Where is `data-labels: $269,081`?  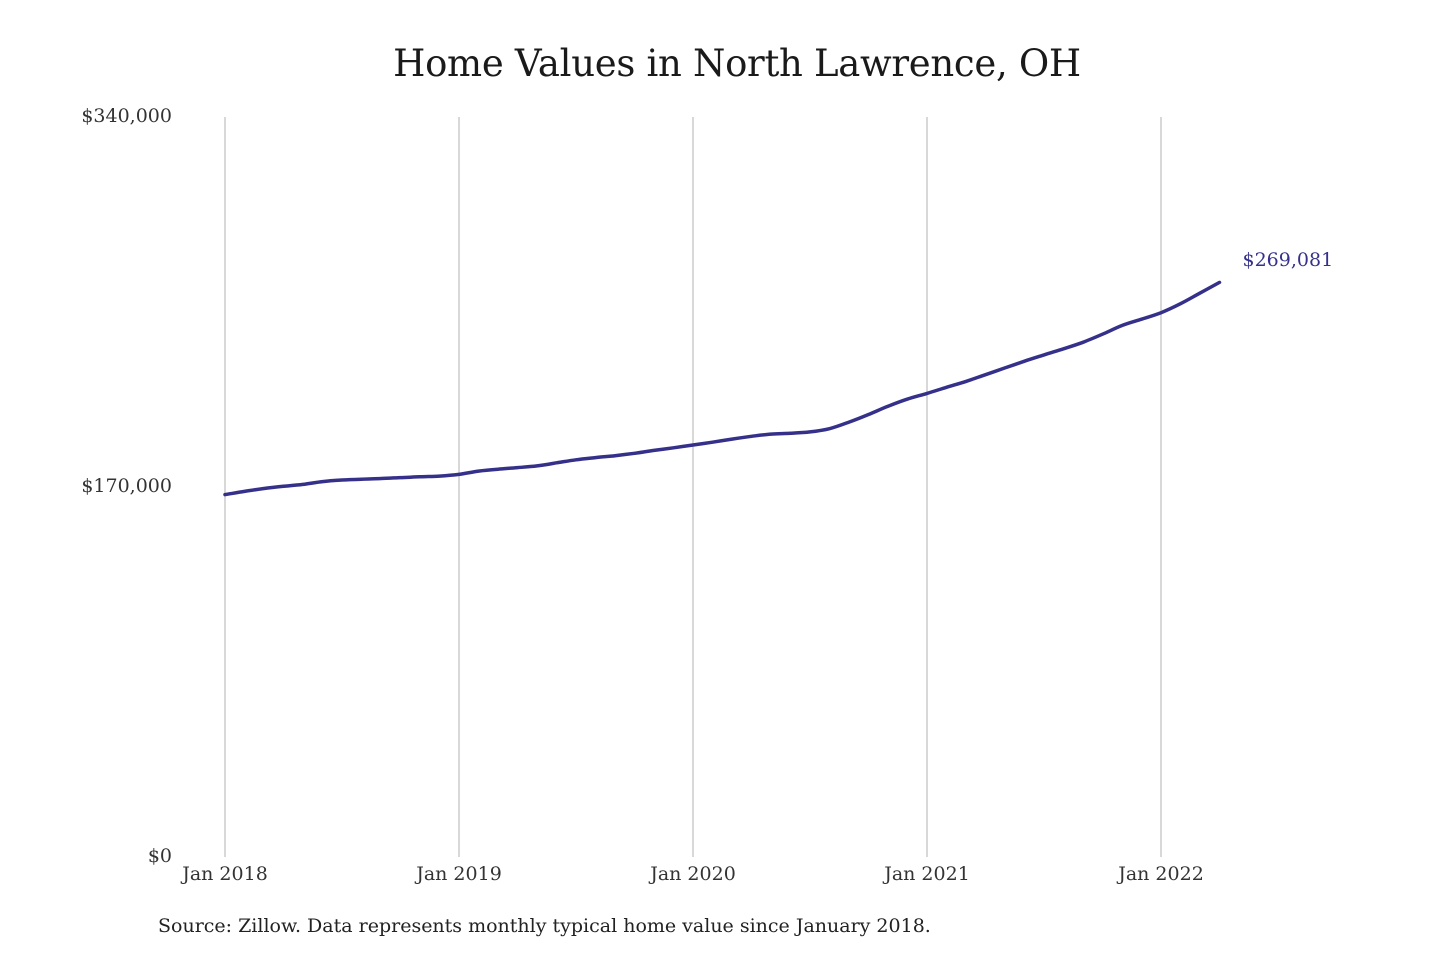 data-labels: $269,081 is located at coordinates (1288, 260).